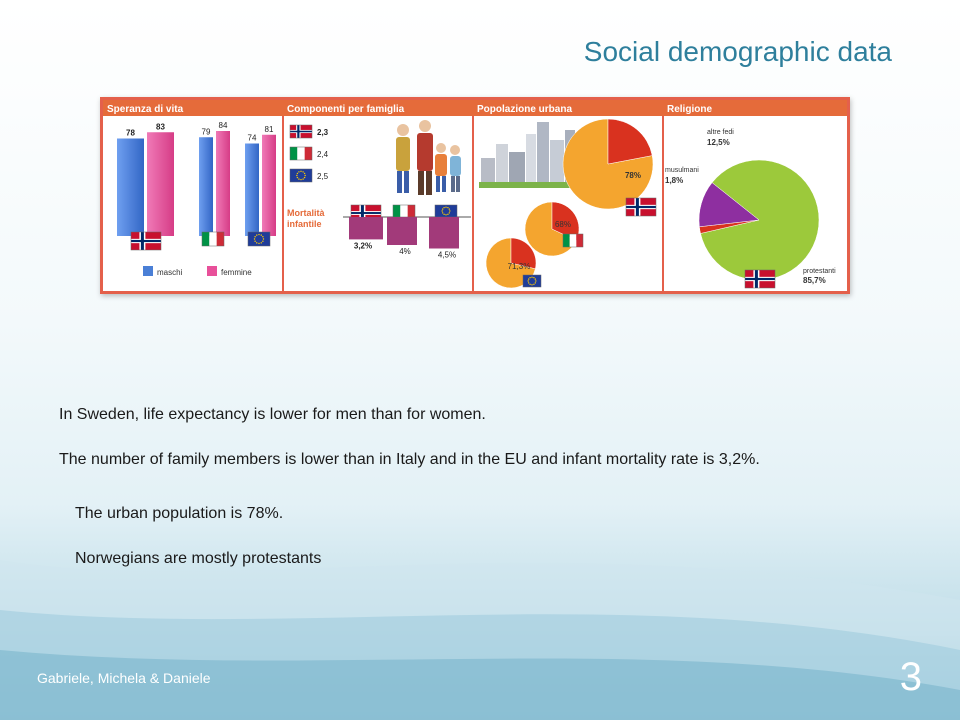 Image resolution: width=960 pixels, height=720 pixels. Describe the element at coordinates (323, 132) in the screenshot. I see `family-size-value: 2,3` at that location.